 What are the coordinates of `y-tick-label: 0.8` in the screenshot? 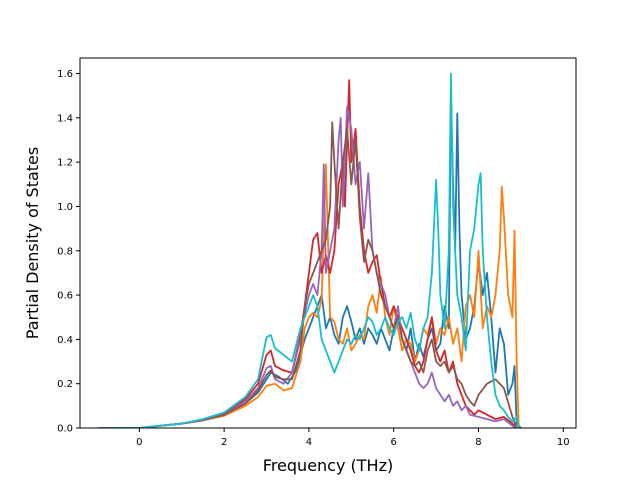 It's located at (65, 251).